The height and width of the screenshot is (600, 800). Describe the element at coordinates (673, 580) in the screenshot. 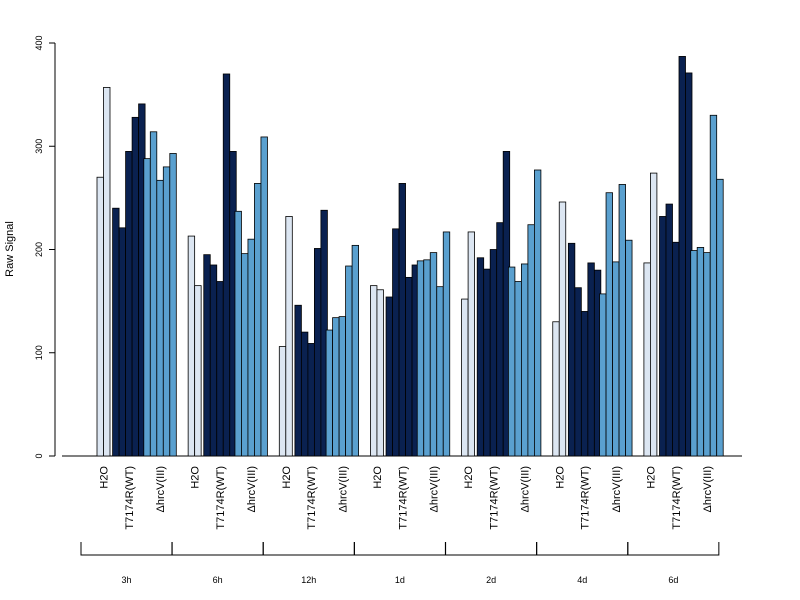

I see `time-group-label: 6d` at that location.